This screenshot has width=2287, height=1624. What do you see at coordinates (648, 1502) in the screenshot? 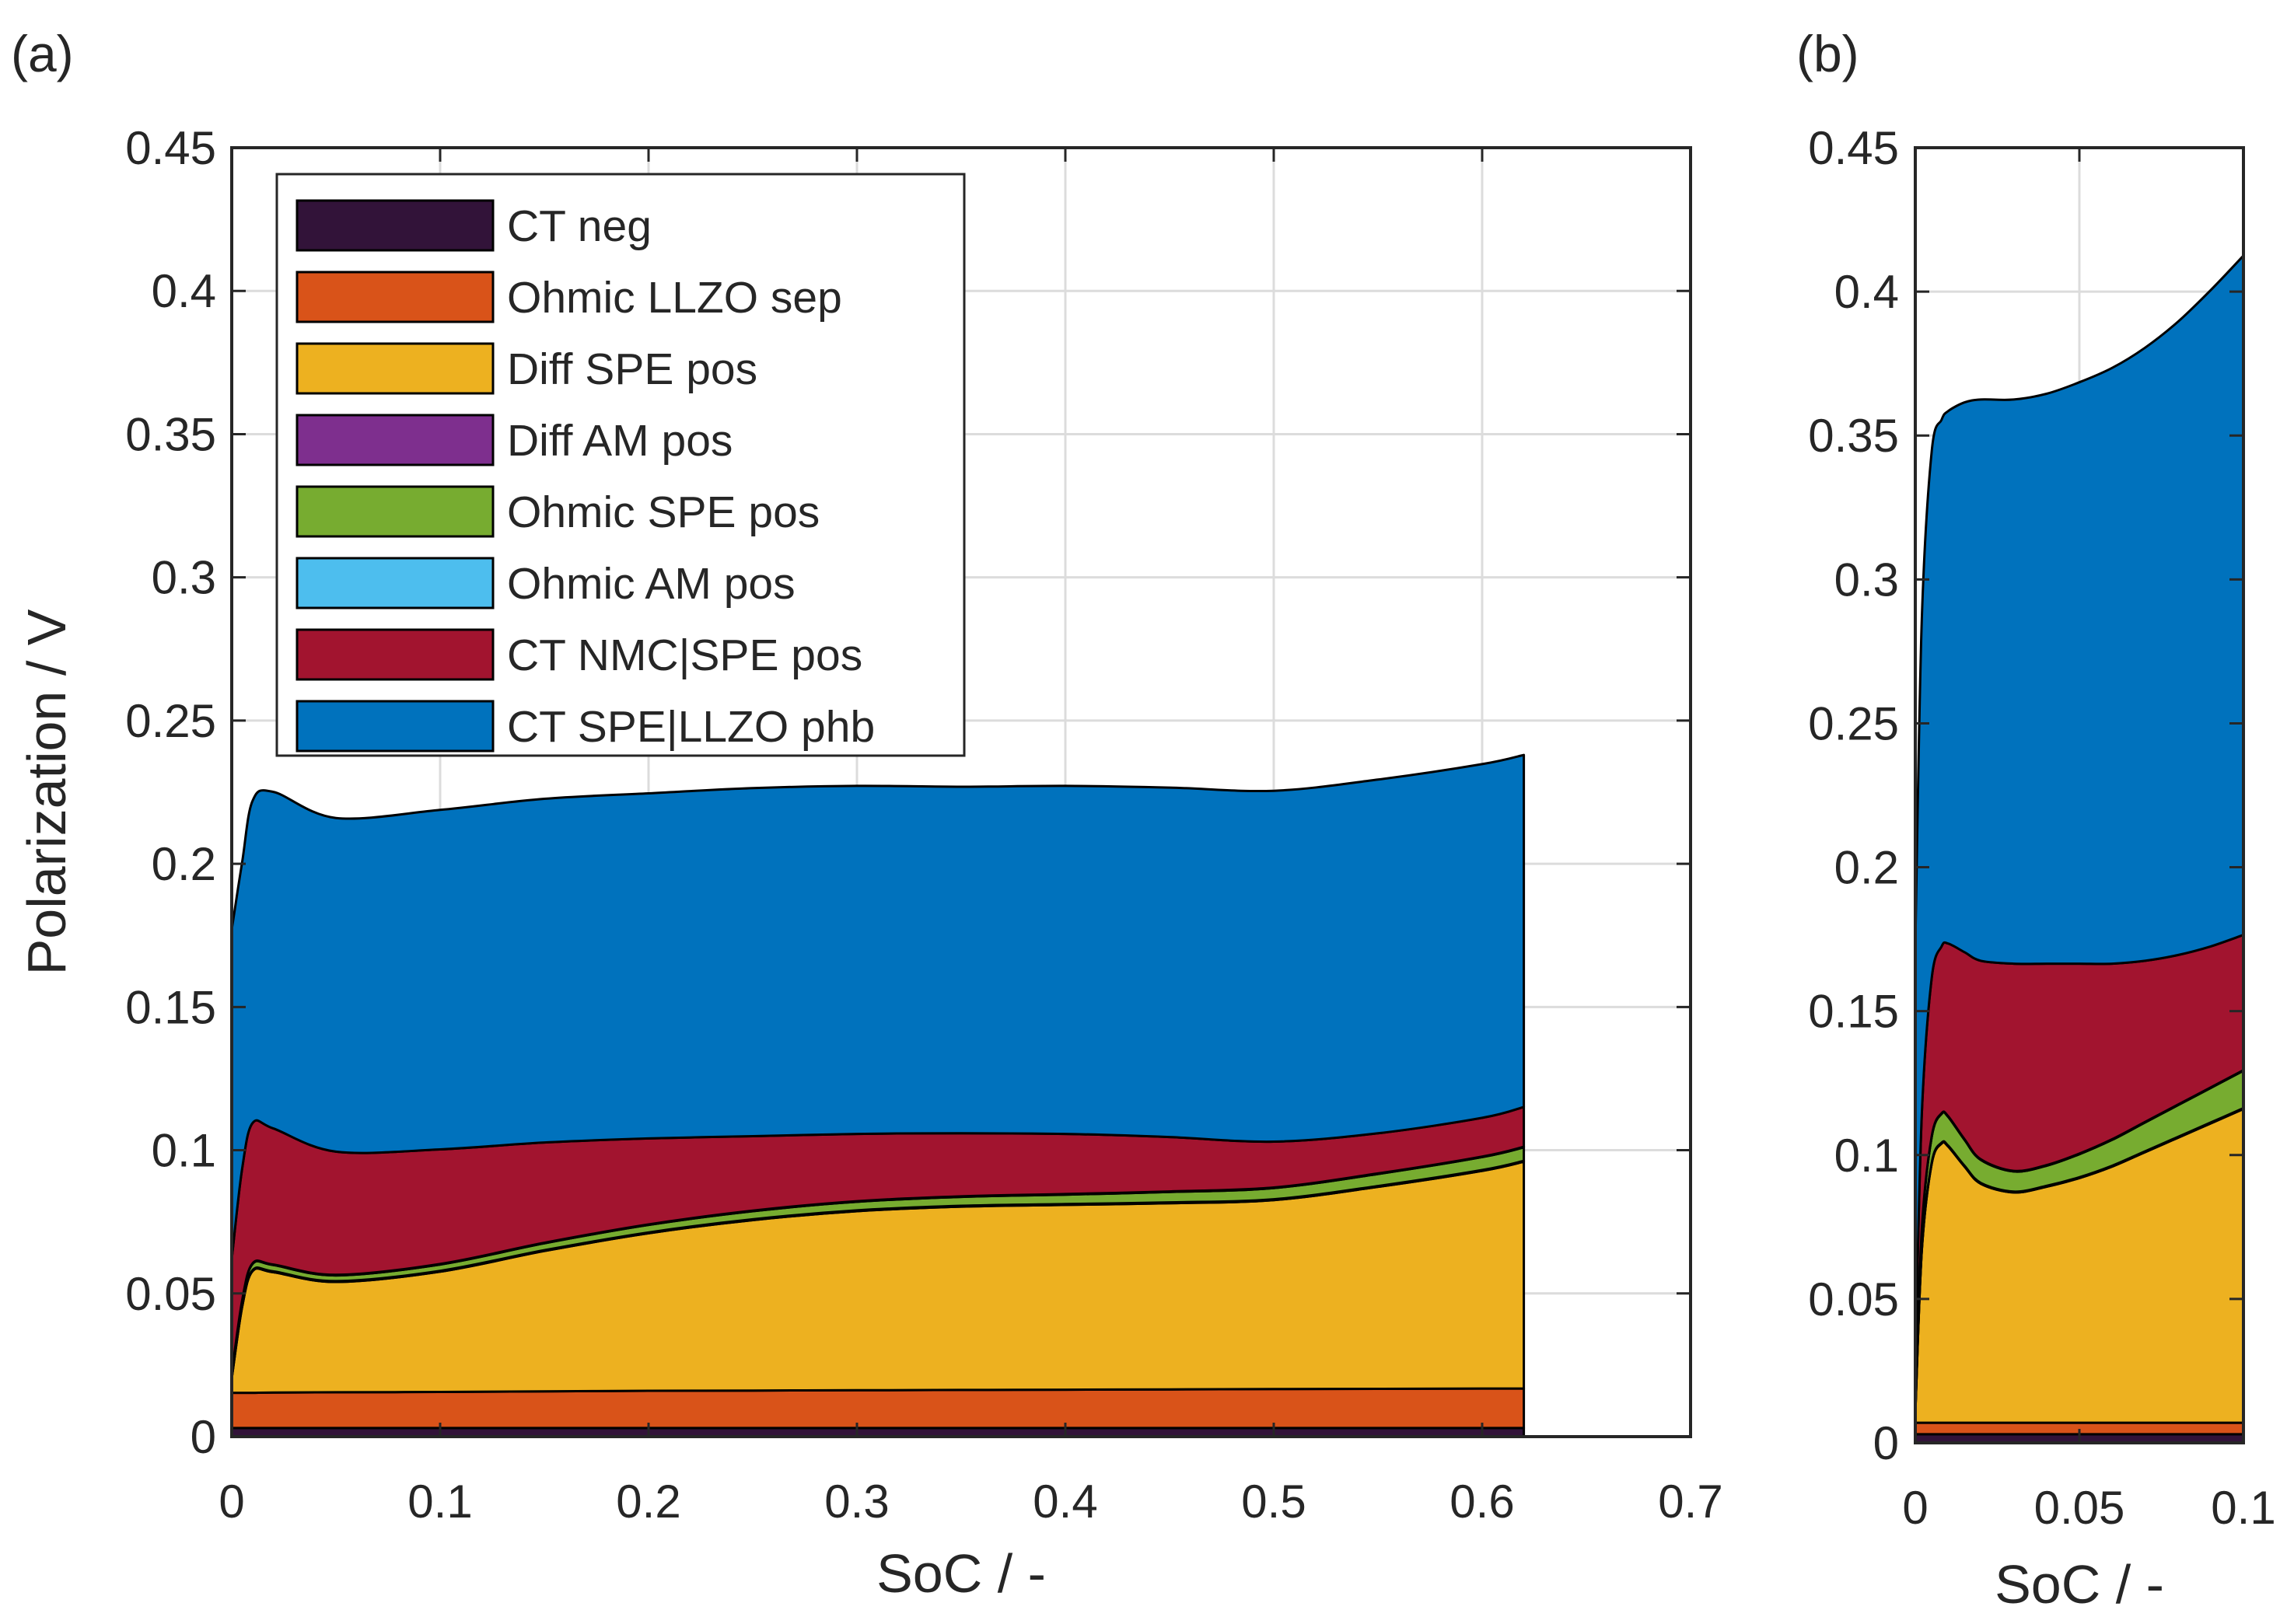
I see `x-tick-label: 0.2` at bounding box center [648, 1502].